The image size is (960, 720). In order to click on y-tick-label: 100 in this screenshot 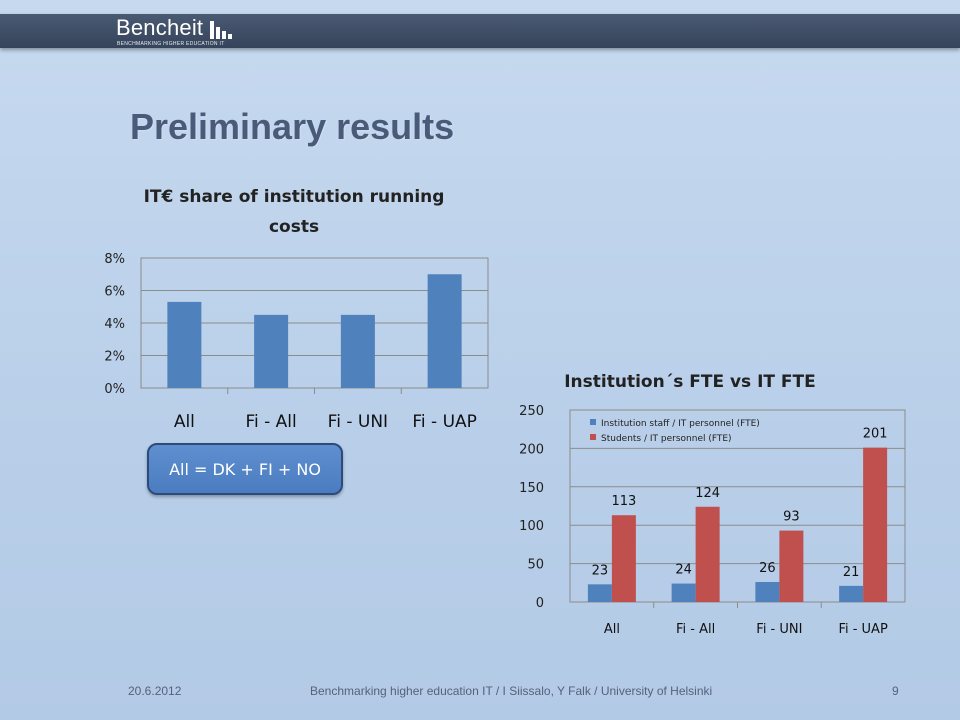, I will do `click(531, 526)`.